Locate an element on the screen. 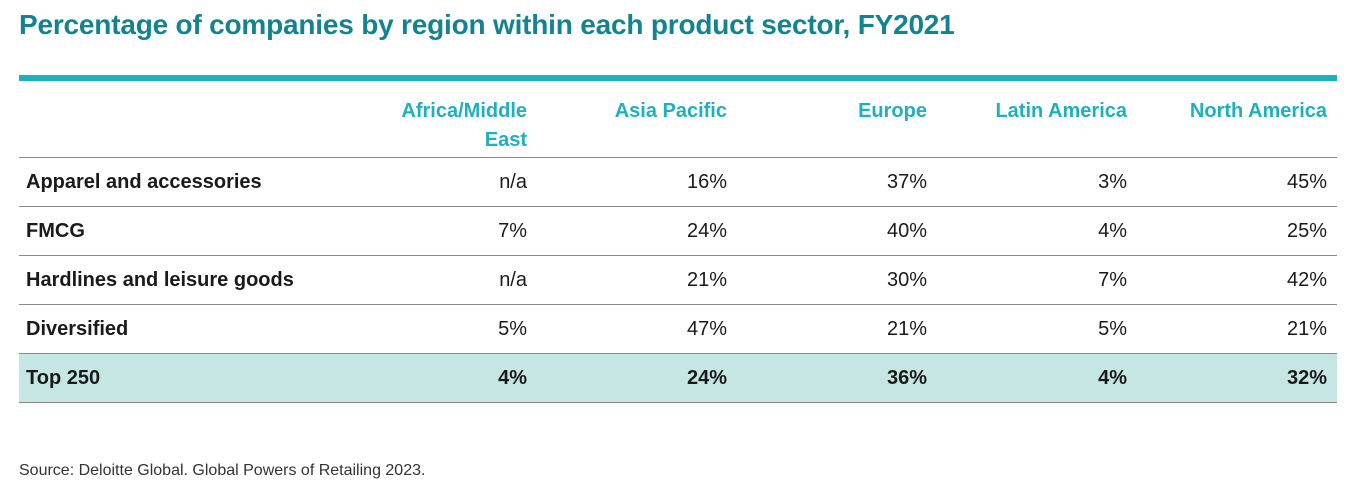  table-cell: 24% is located at coordinates (706, 230).